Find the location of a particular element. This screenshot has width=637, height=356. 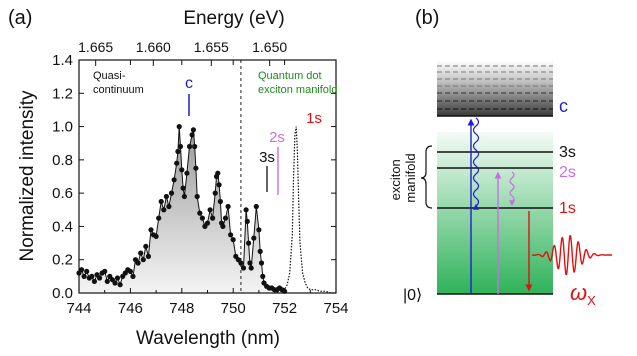

panel-a-label: (a) is located at coordinates (20, 18).